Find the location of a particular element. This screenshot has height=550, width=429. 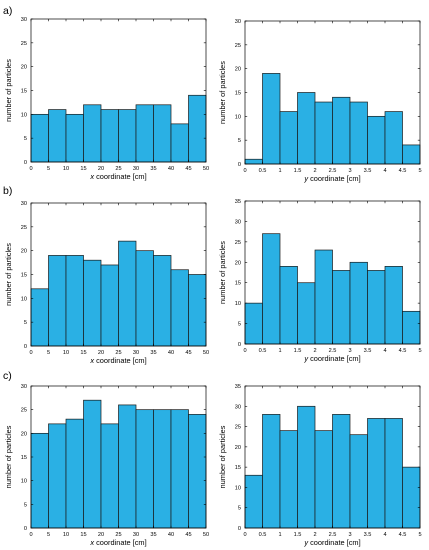

x-tick-label: 3.5 is located at coordinates (368, 535).